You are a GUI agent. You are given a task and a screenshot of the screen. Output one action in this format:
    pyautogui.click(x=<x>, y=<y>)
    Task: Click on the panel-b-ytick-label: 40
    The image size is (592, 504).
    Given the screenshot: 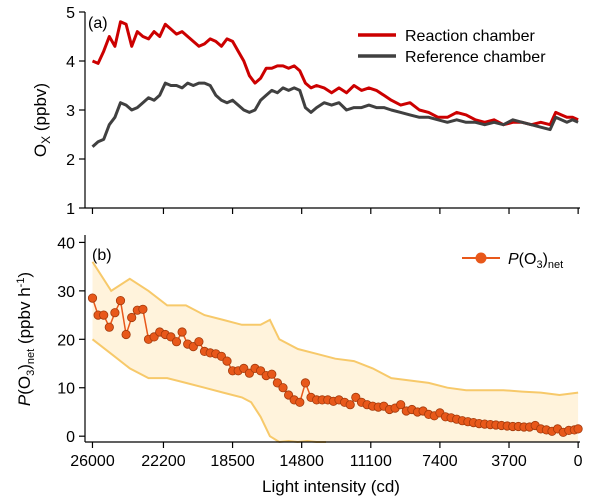 What is the action you would take?
    pyautogui.click(x=66, y=243)
    